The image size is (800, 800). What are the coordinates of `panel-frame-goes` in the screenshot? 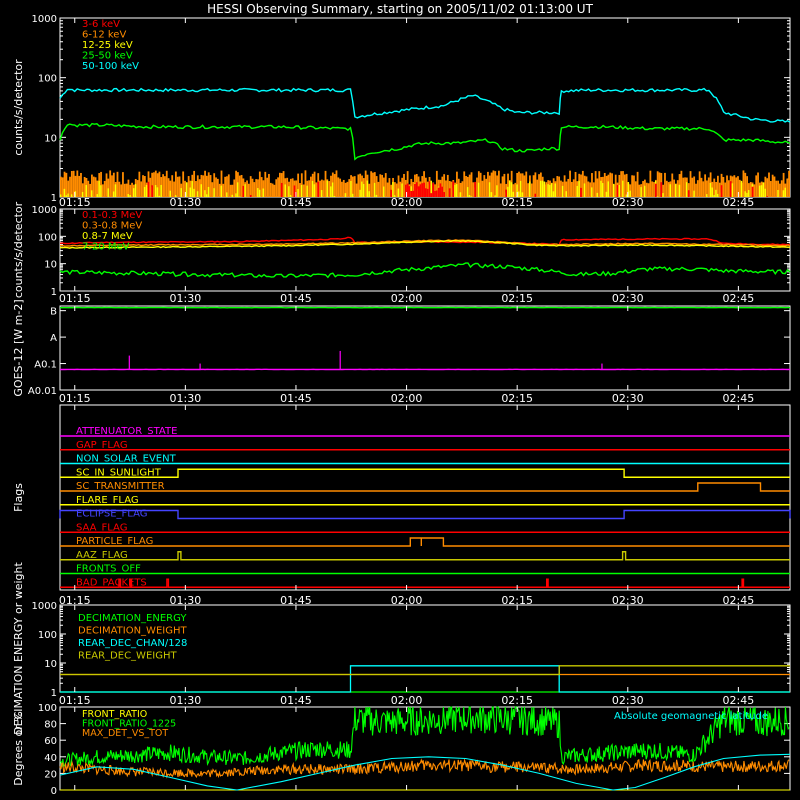 It's located at (425, 348).